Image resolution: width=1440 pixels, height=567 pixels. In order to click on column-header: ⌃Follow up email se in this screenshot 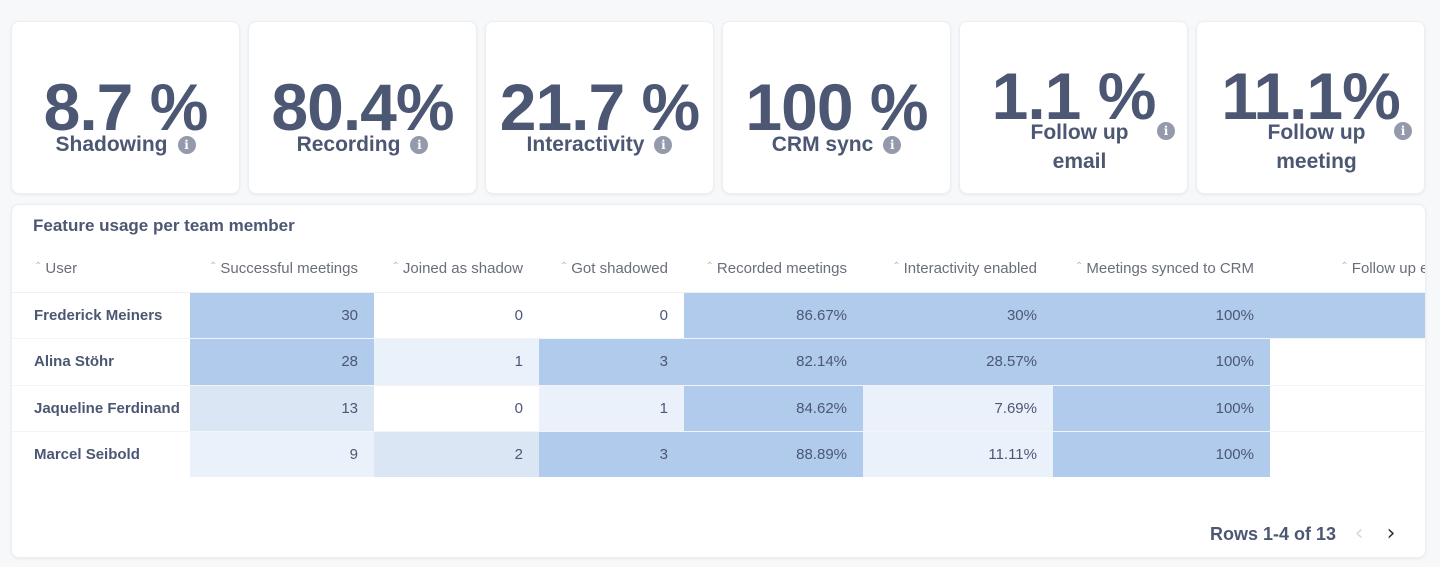, I will do `click(1347, 269)`.